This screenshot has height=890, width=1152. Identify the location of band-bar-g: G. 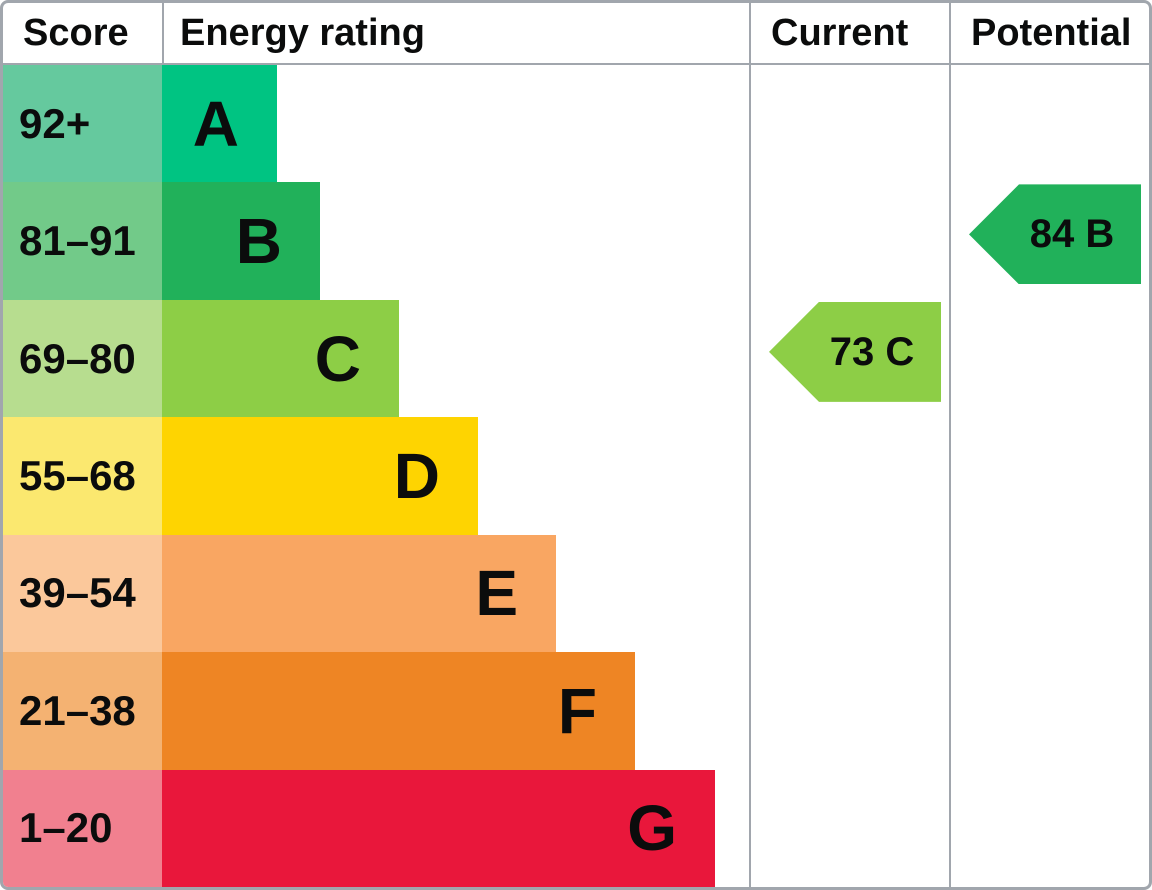
(438, 828).